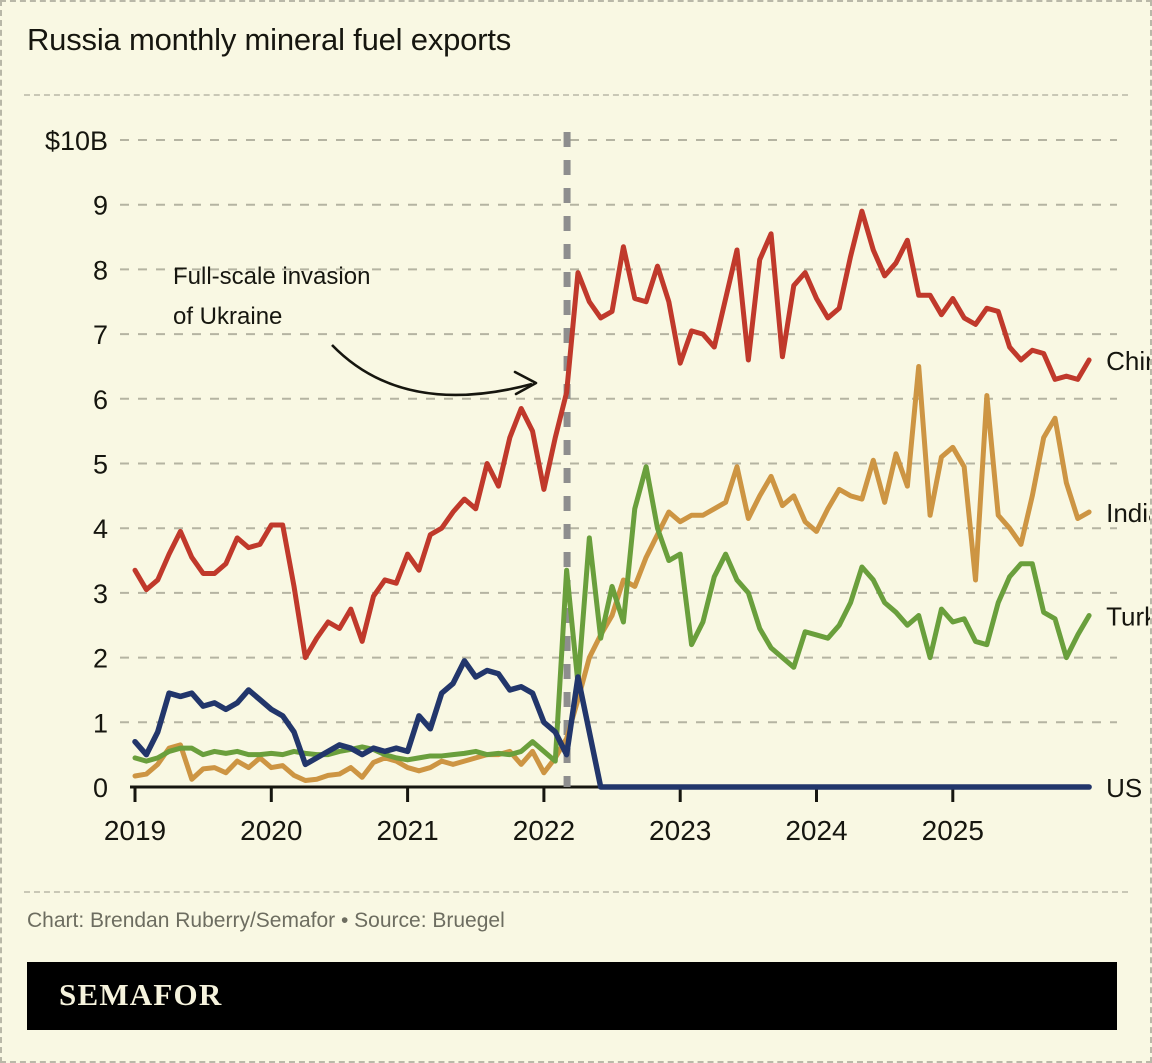 Image resolution: width=1152 pixels, height=1063 pixels. I want to click on brand-bar: SEMAFOR, so click(572, 996).